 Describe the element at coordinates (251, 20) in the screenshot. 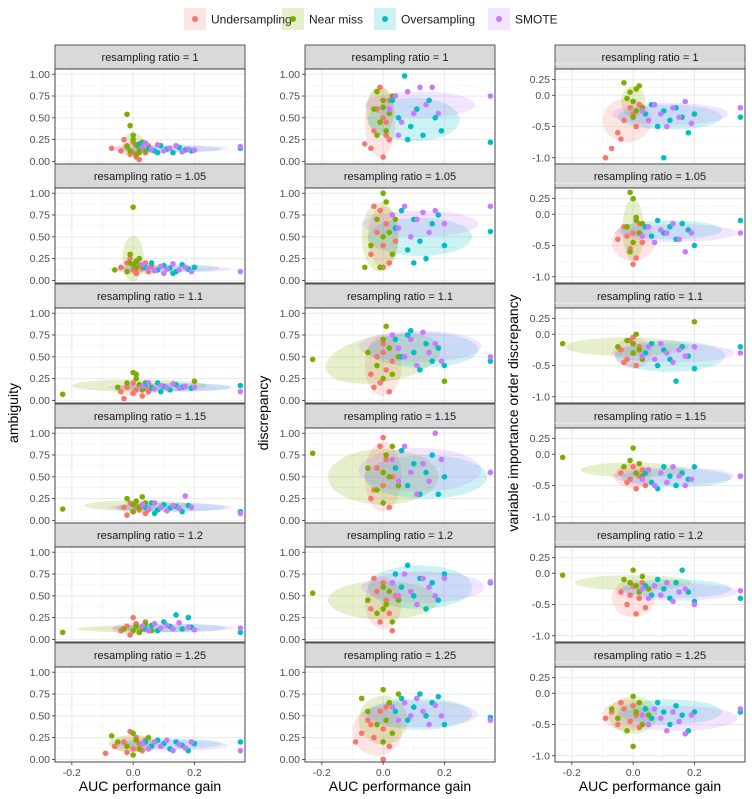

I see `legend-label: Undersampling` at that location.